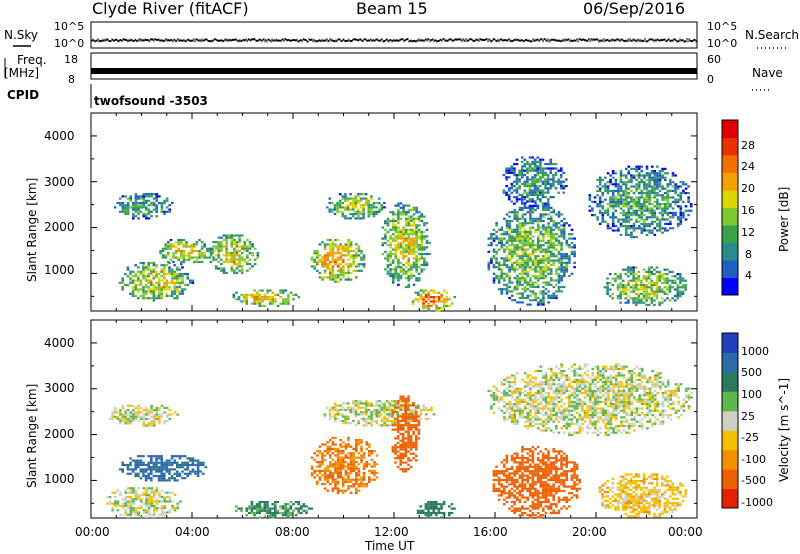 The image size is (800, 554). I want to click on nave-tick-bottom: 0, so click(710, 79).